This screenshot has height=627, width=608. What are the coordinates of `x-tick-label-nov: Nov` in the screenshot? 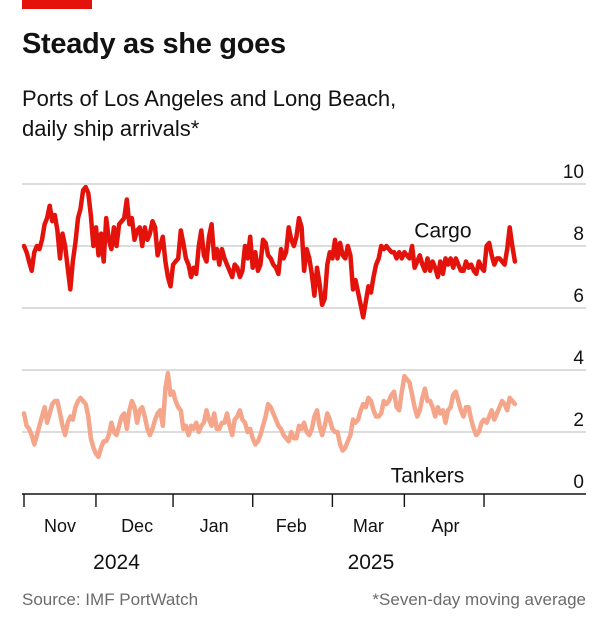 It's located at (60, 526).